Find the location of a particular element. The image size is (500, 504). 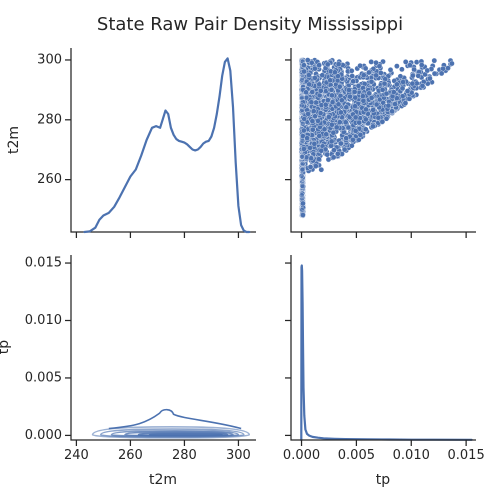

ylabel-t2m: t2m is located at coordinates (14, 140).